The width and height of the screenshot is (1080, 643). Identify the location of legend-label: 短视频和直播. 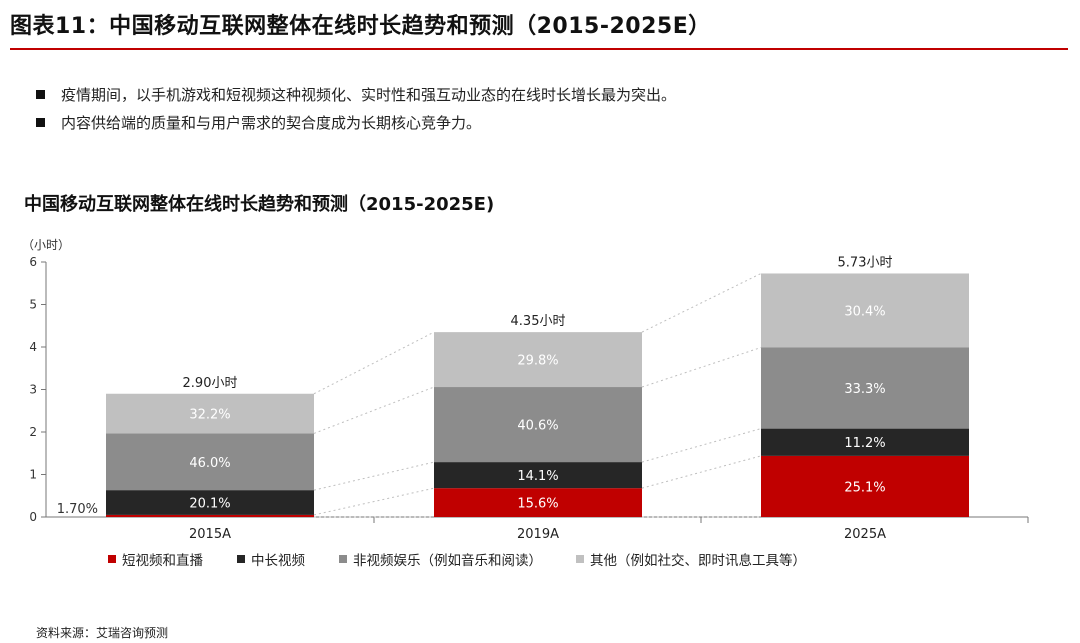
(162, 561).